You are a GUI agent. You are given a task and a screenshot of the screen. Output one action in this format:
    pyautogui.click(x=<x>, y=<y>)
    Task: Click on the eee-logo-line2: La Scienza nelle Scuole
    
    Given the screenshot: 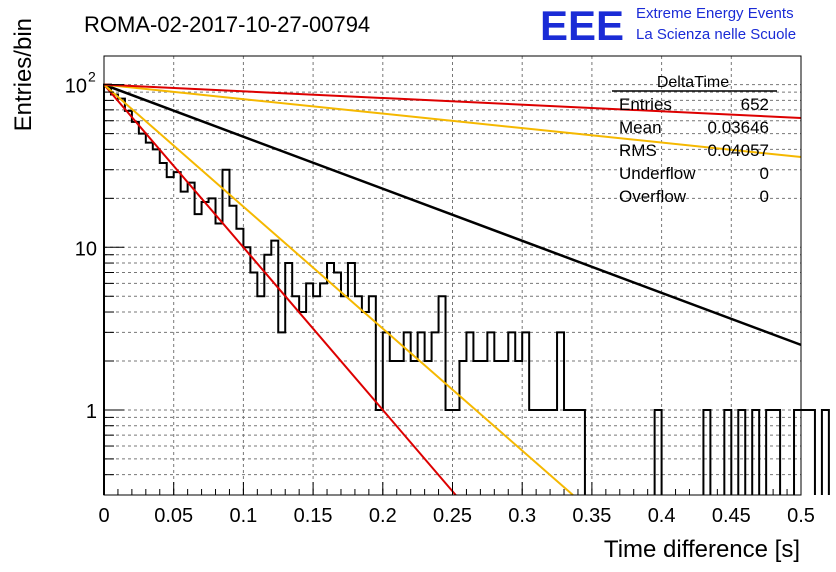 What is the action you would take?
    pyautogui.click(x=716, y=34)
    